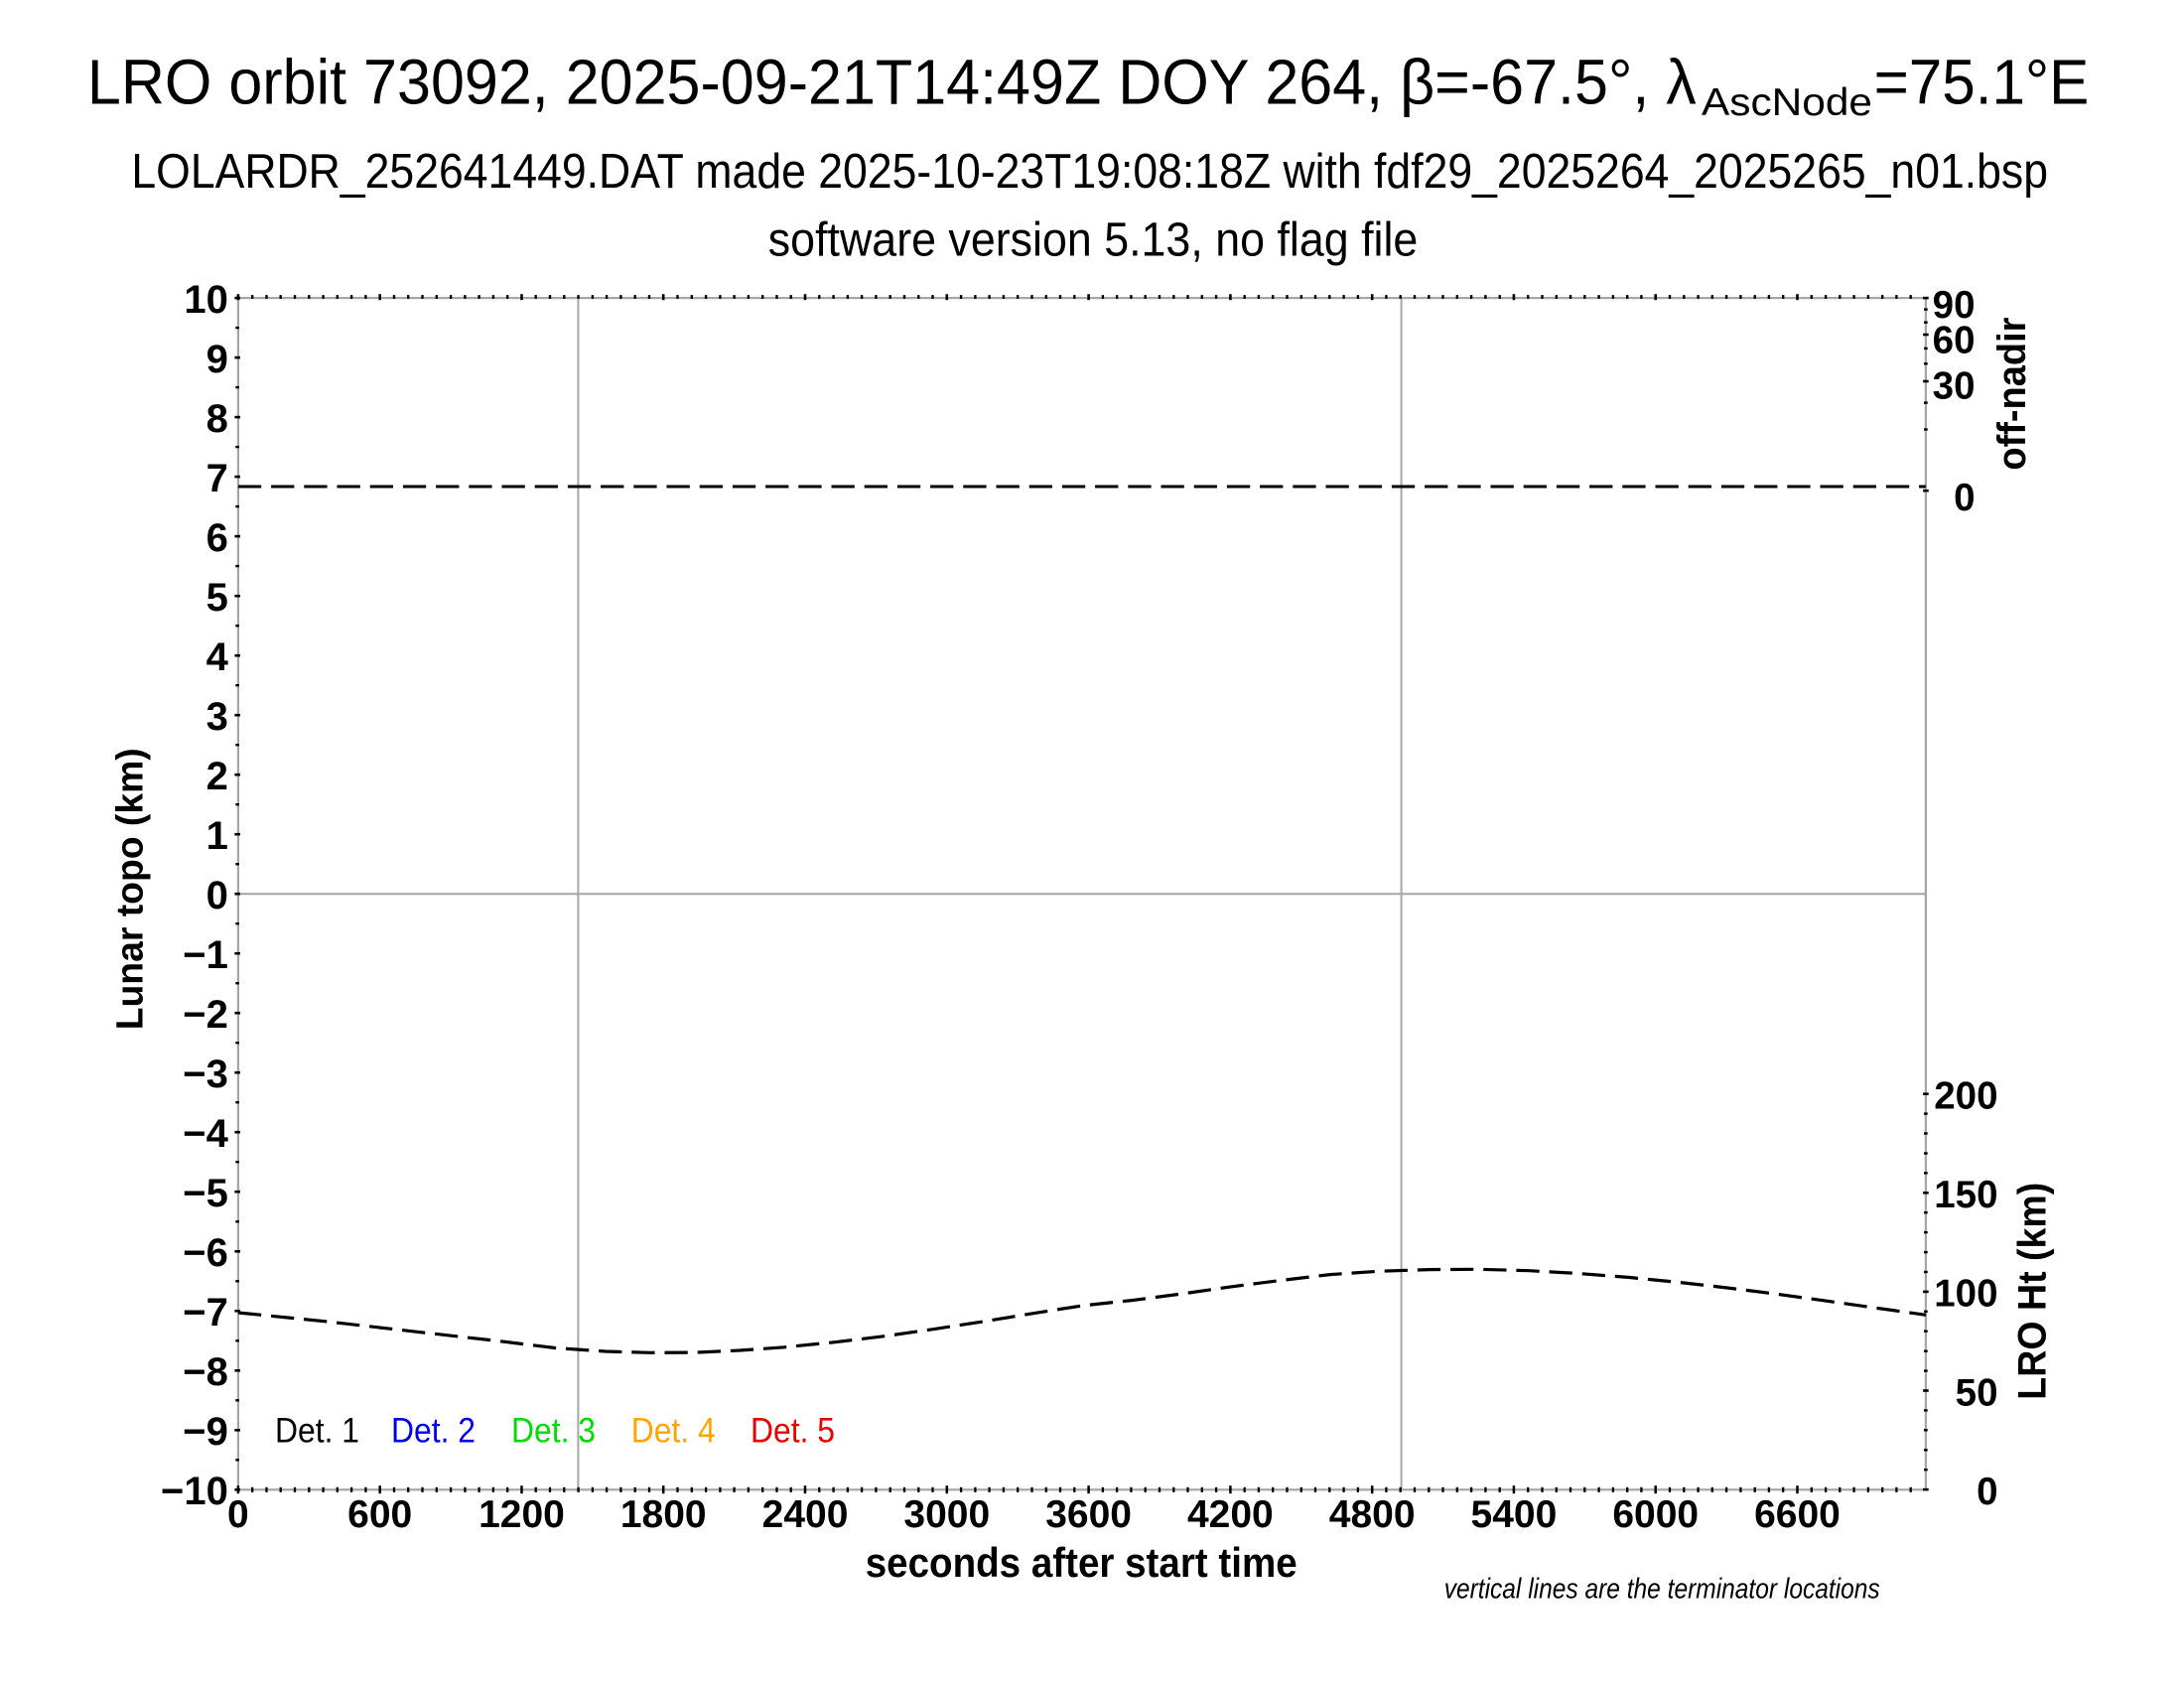 This screenshot has height=1688, width=2184. What do you see at coordinates (805, 1514) in the screenshot?
I see `svg-text: 2400` at bounding box center [805, 1514].